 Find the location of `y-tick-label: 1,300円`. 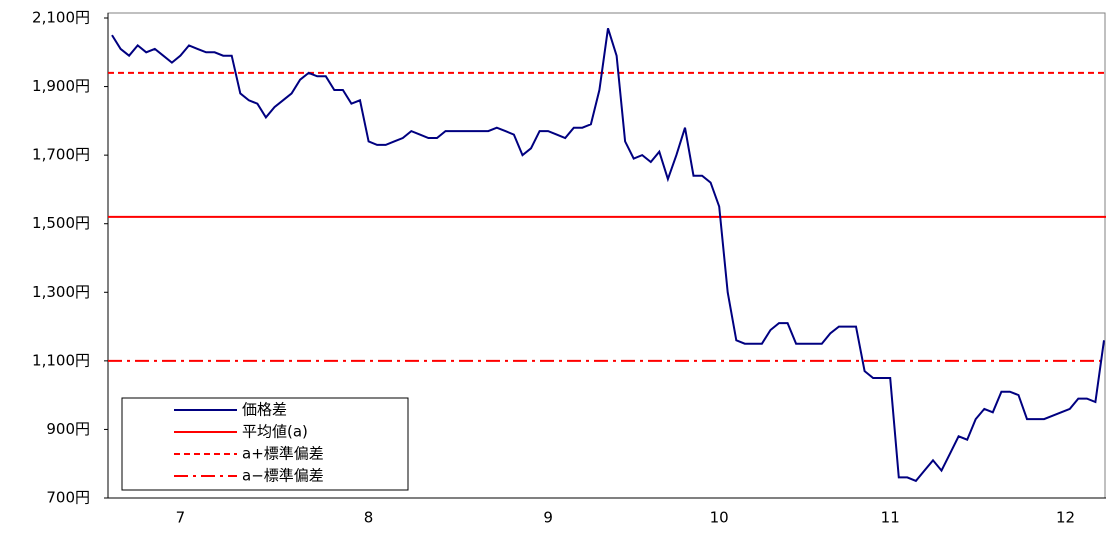

y-tick-label: 1,300円 is located at coordinates (61, 292).